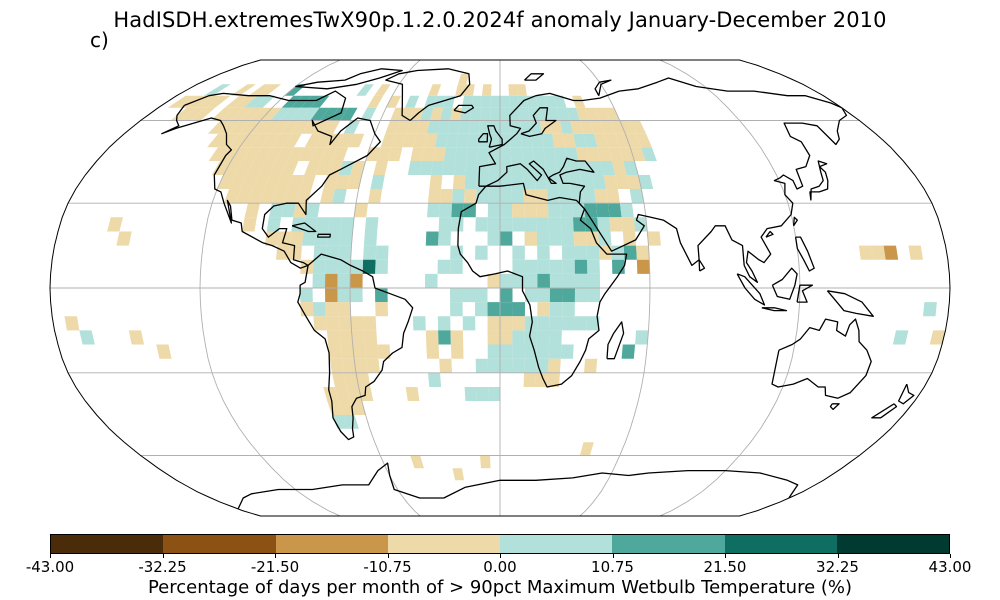  I want to click on colorbar-tick-label: -32.25, so click(162, 567).